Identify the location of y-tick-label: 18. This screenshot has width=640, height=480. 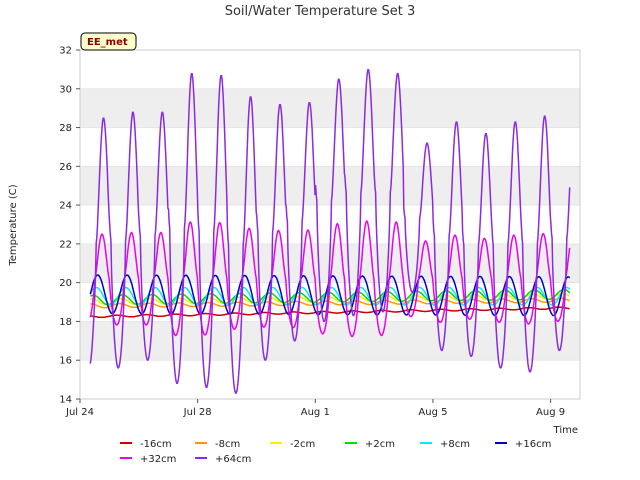
(65, 322).